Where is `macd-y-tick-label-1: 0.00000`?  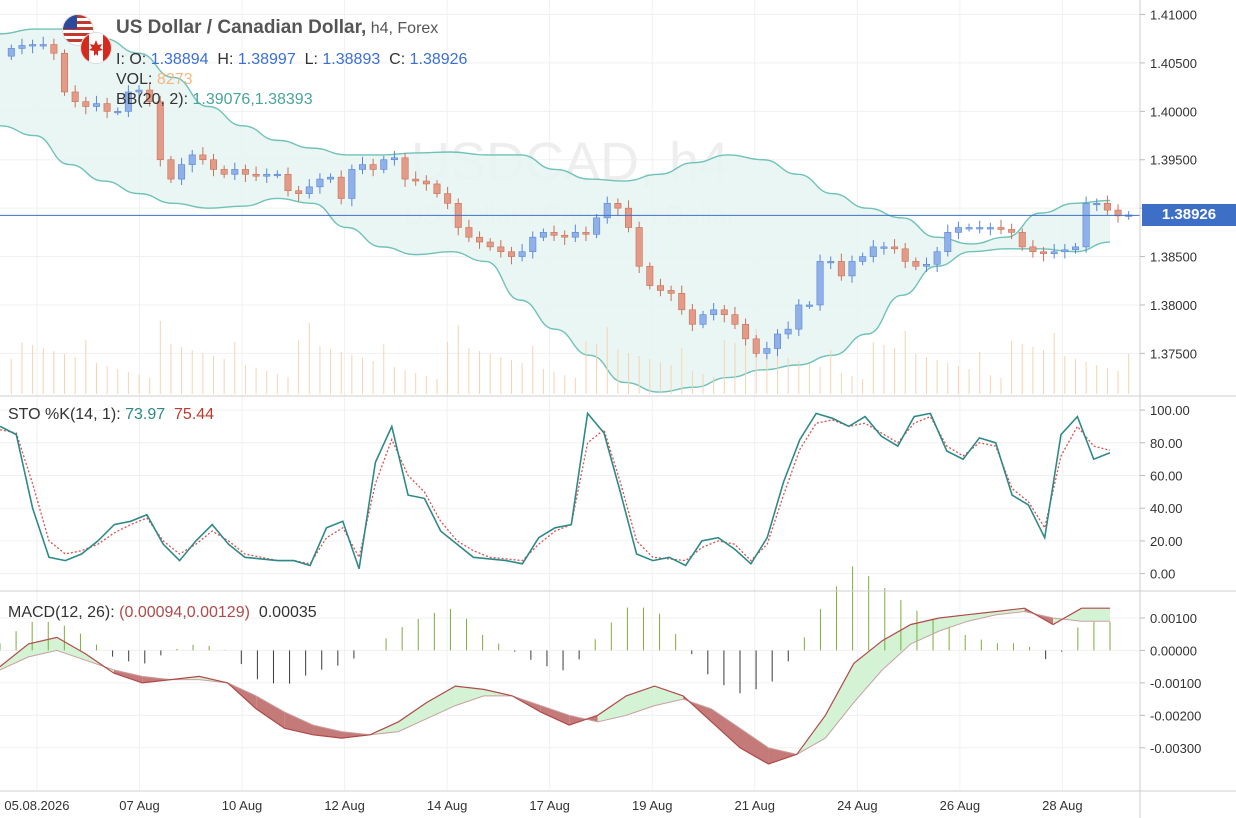 macd-y-tick-label-1: 0.00000 is located at coordinates (1173, 650).